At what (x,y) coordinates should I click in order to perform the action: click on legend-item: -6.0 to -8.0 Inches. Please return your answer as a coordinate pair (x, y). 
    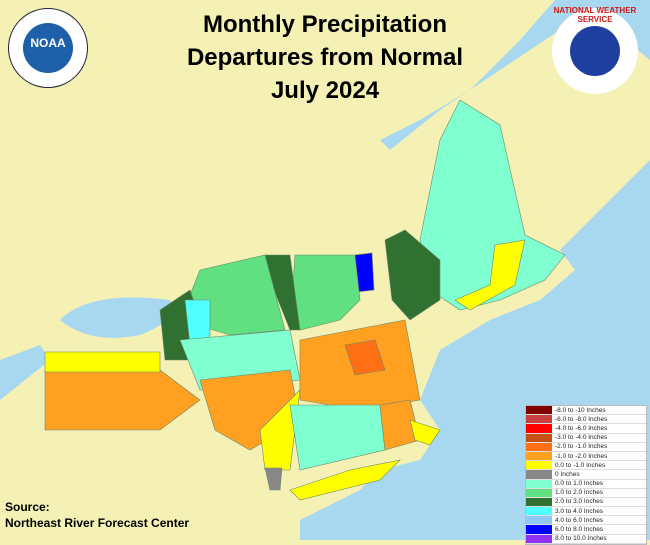
    Looking at the image, I should click on (586, 420).